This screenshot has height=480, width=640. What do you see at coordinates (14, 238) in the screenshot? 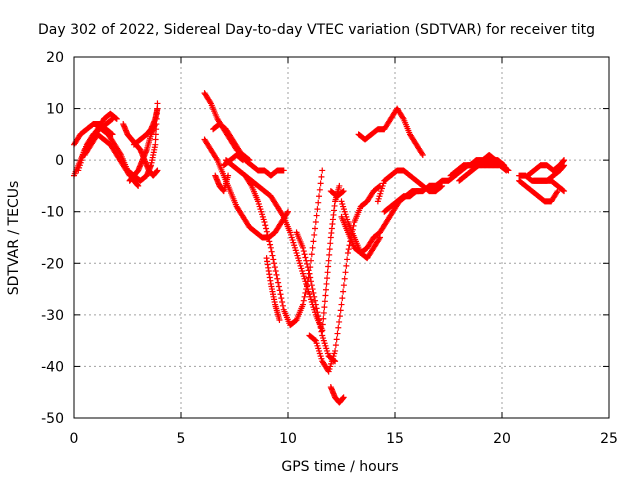
I see `y-axis-label: SDTVAR / TECUs` at bounding box center [14, 238].